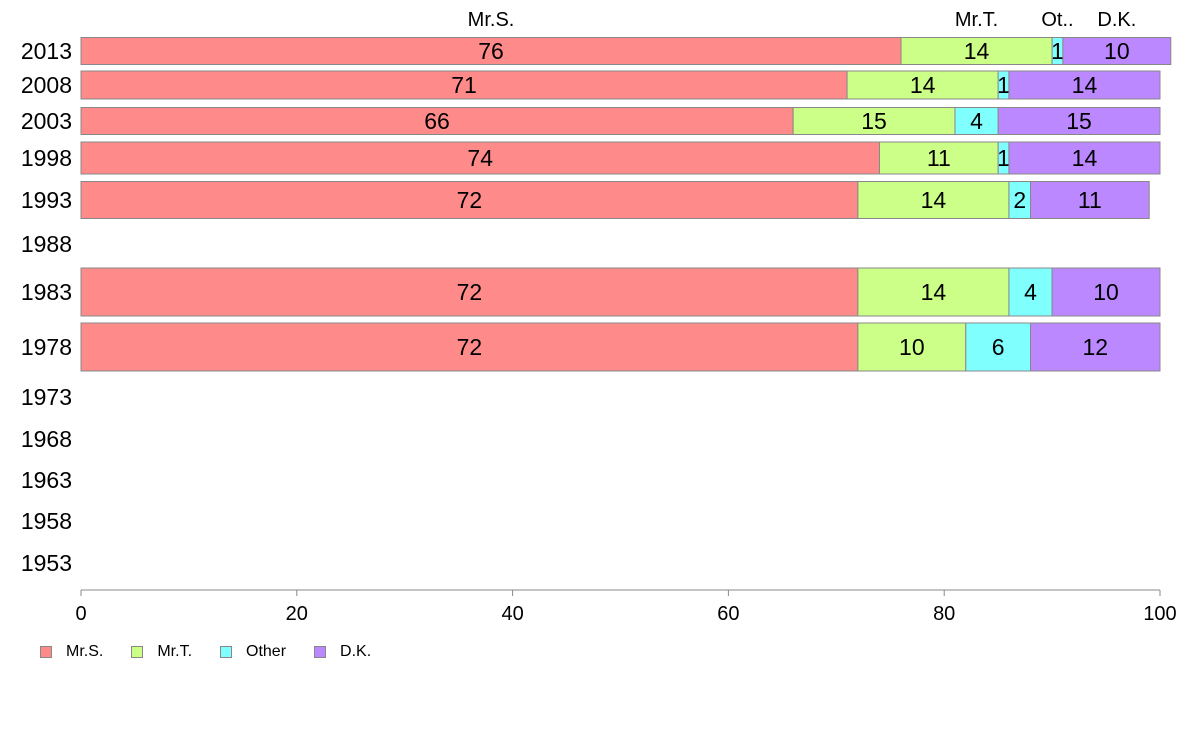  Describe the element at coordinates (297, 614) in the screenshot. I see `x-tick-label-1: 20` at that location.